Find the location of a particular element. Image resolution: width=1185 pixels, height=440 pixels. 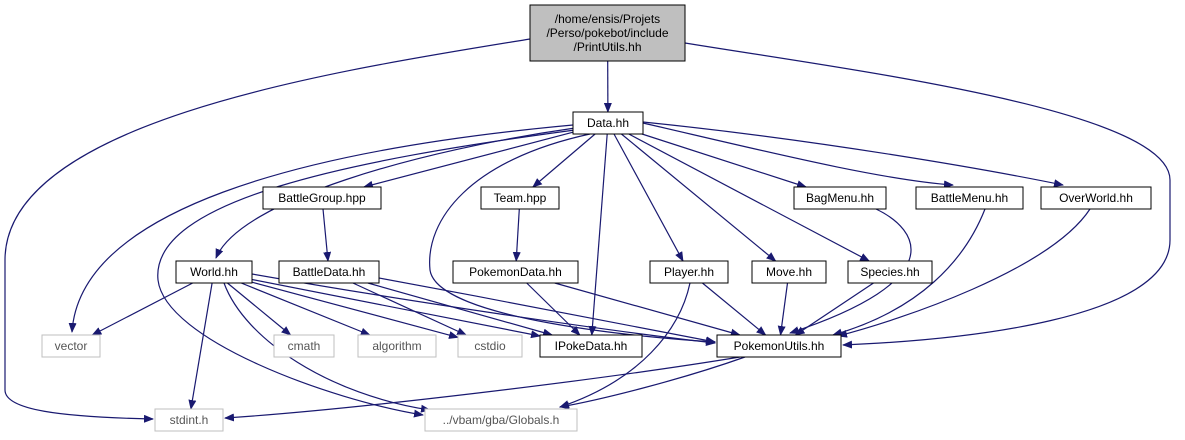

node-label: BattleGroup.hpp is located at coordinates (322, 198).